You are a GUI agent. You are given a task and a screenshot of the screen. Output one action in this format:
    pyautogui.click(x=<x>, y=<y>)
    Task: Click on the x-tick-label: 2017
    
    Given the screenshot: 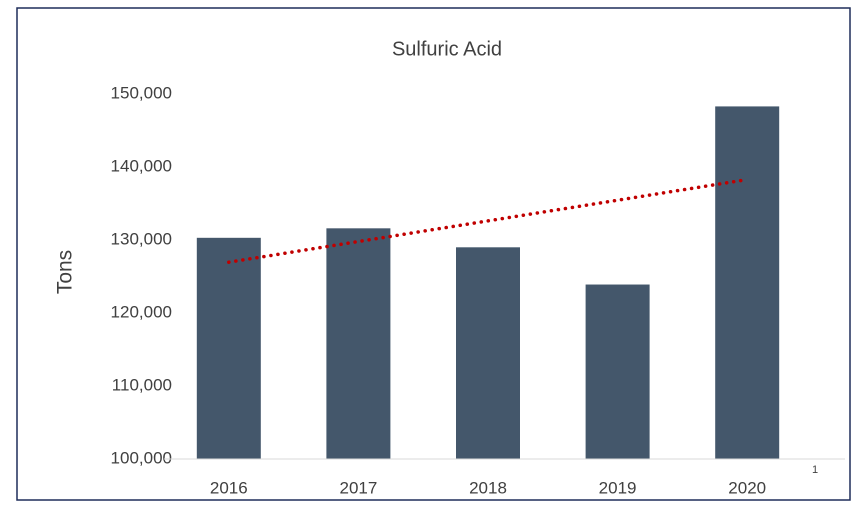 What is the action you would take?
    pyautogui.click(x=358, y=487)
    